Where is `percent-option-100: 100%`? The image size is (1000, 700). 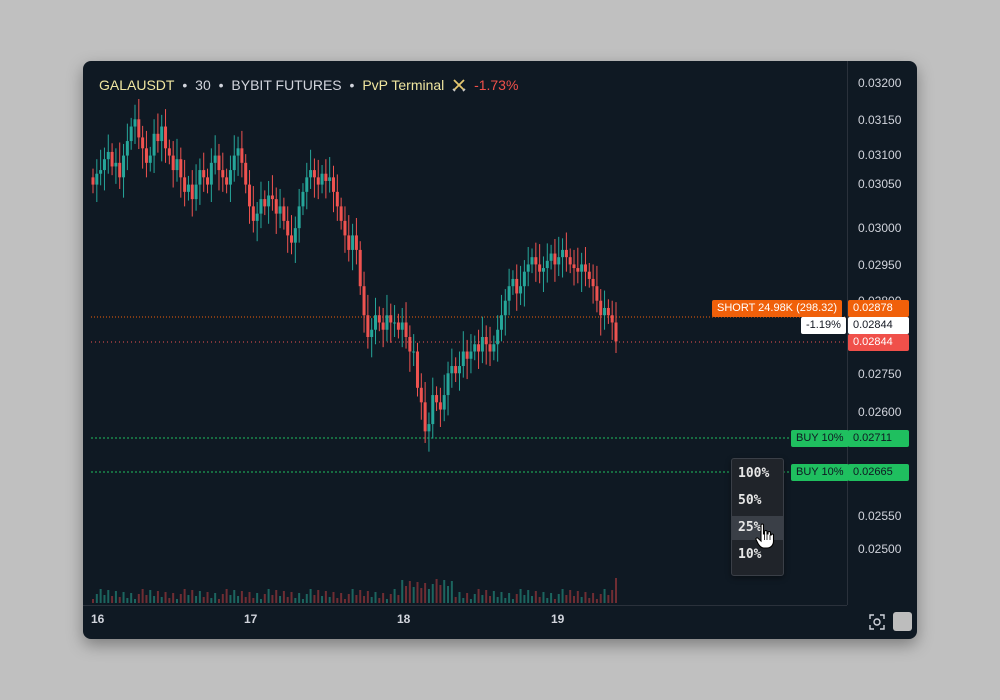 percent-option-100: 100% is located at coordinates (754, 473).